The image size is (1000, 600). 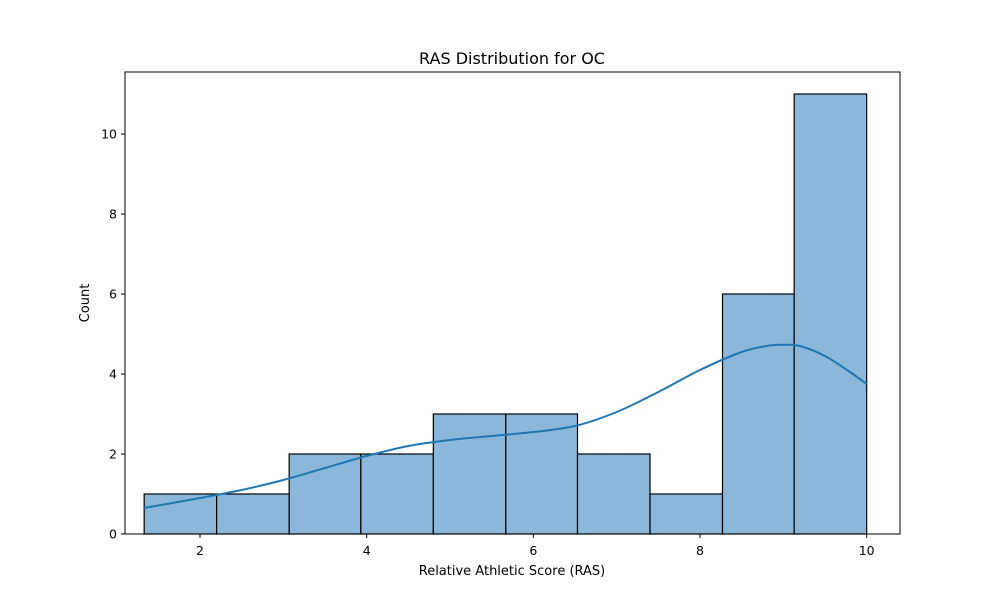 What do you see at coordinates (533, 550) in the screenshot?
I see `x-tick-label: 6` at bounding box center [533, 550].